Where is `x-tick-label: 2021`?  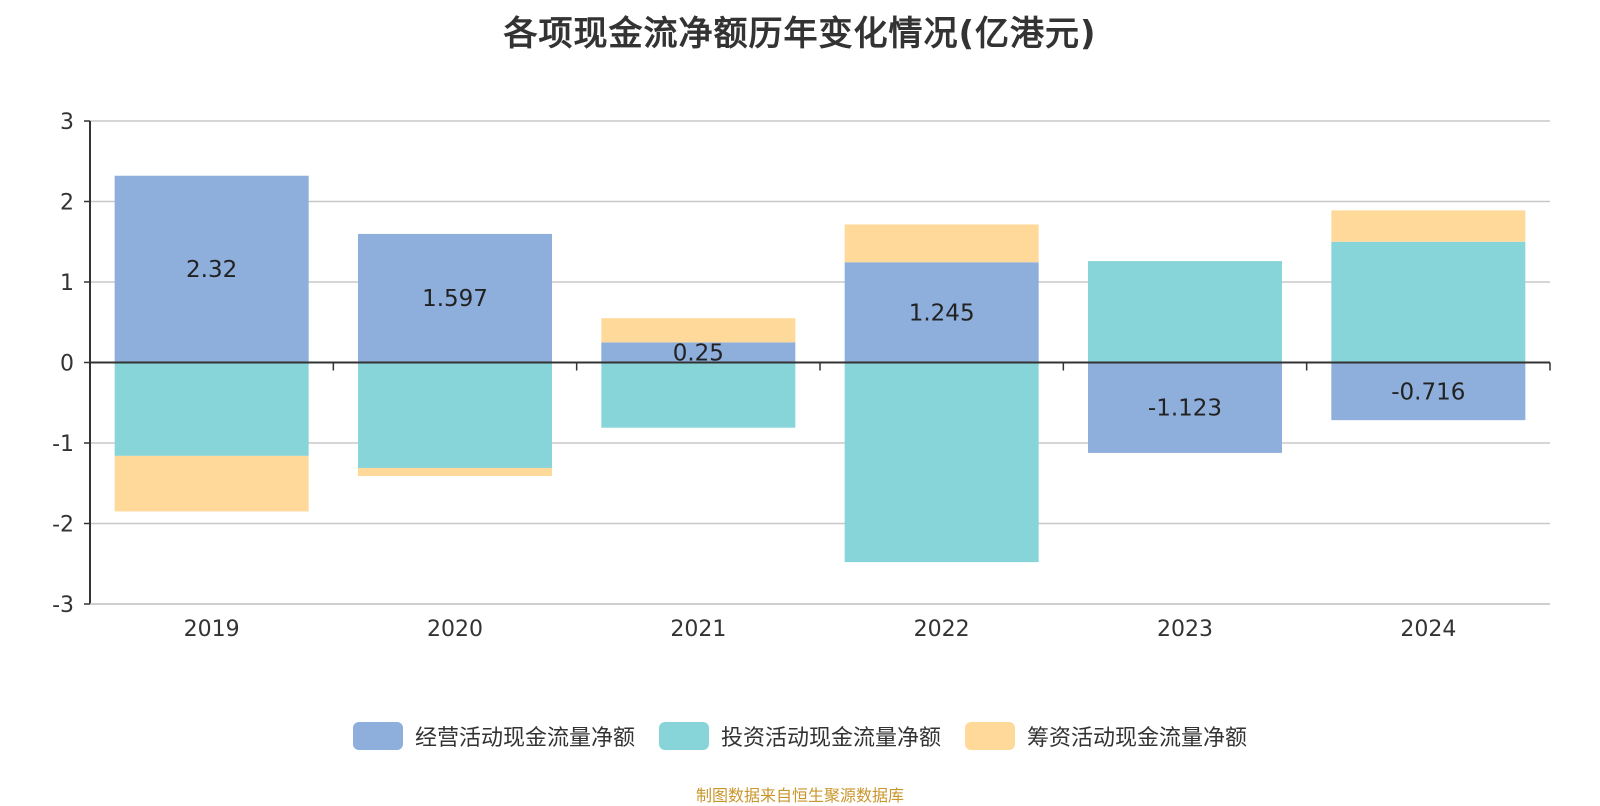 x-tick-label: 2021 is located at coordinates (698, 629).